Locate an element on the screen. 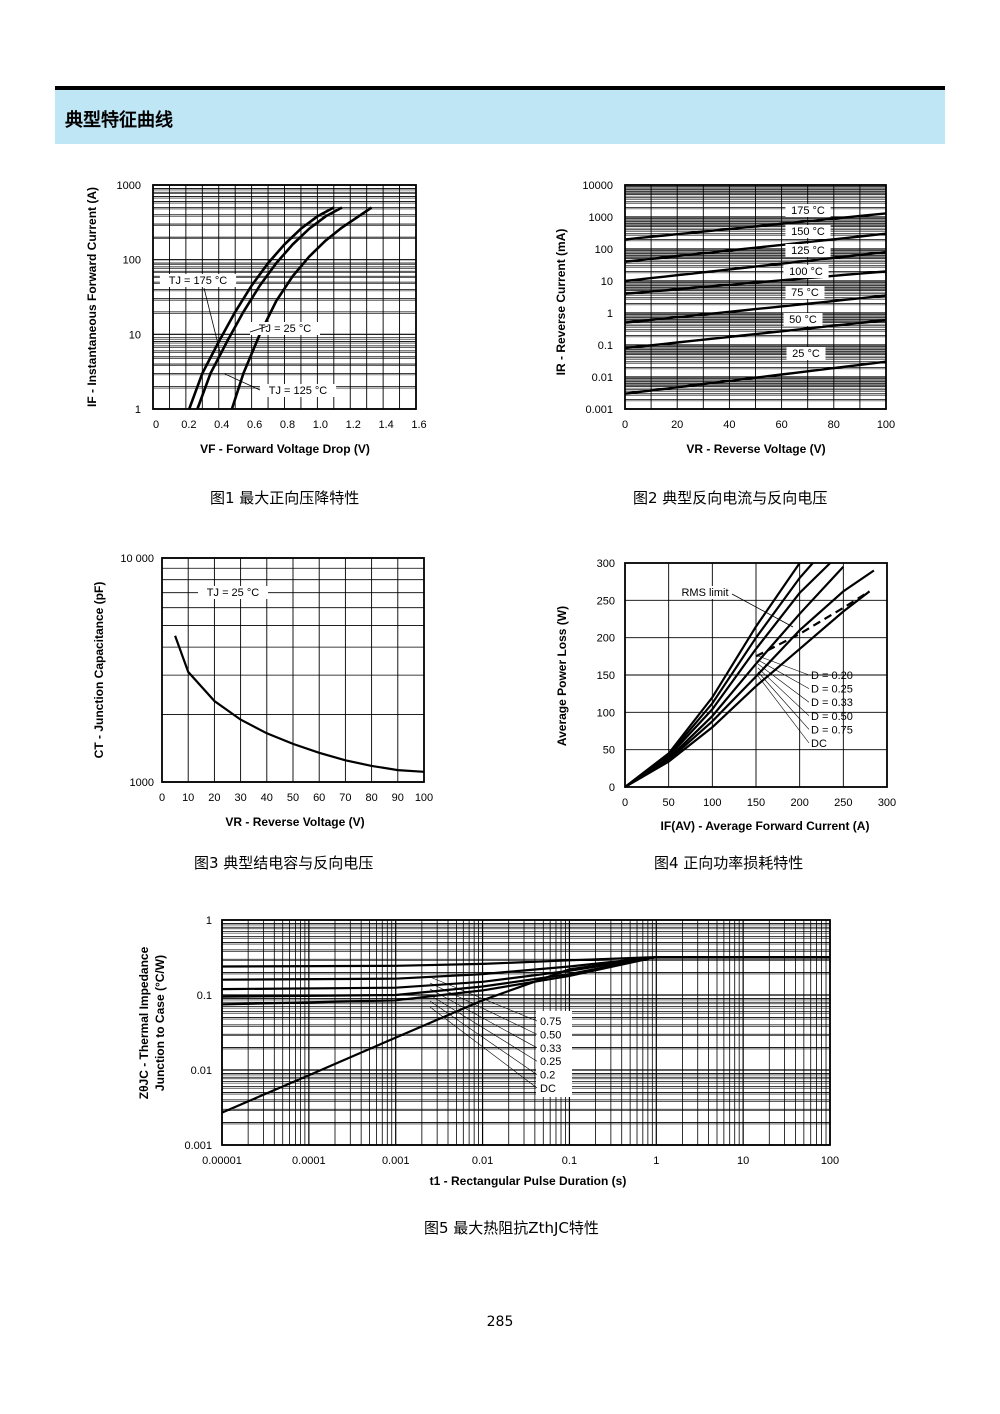 The width and height of the screenshot is (1000, 1414). x-axis-title: IF(AV) - Average Forward Current (A) is located at coordinates (765, 826).